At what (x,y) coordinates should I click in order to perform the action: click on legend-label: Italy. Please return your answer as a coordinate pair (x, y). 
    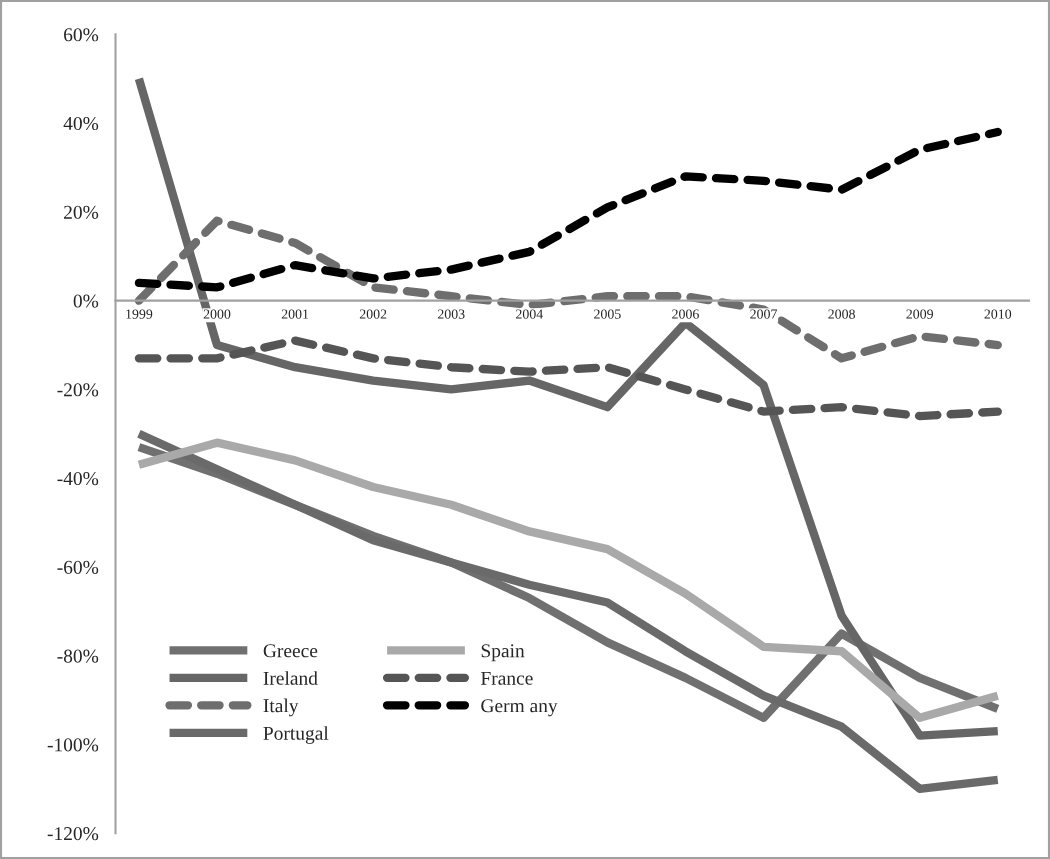
    Looking at the image, I should click on (281, 707).